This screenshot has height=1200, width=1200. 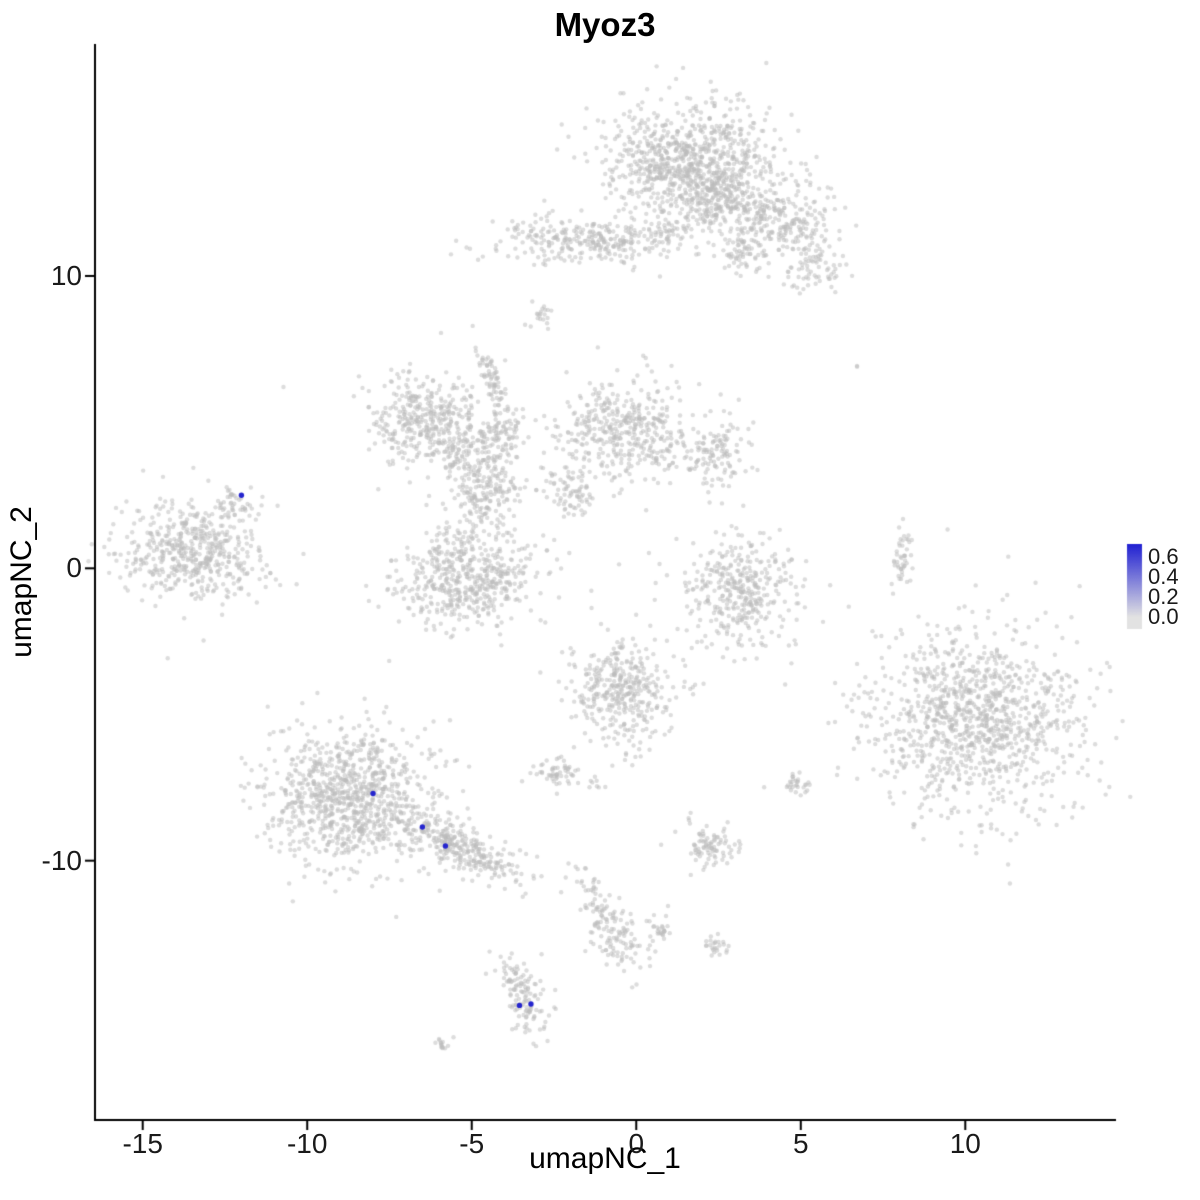 What do you see at coordinates (142, 1143) in the screenshot?
I see `x-axis-tick-label: -15` at bounding box center [142, 1143].